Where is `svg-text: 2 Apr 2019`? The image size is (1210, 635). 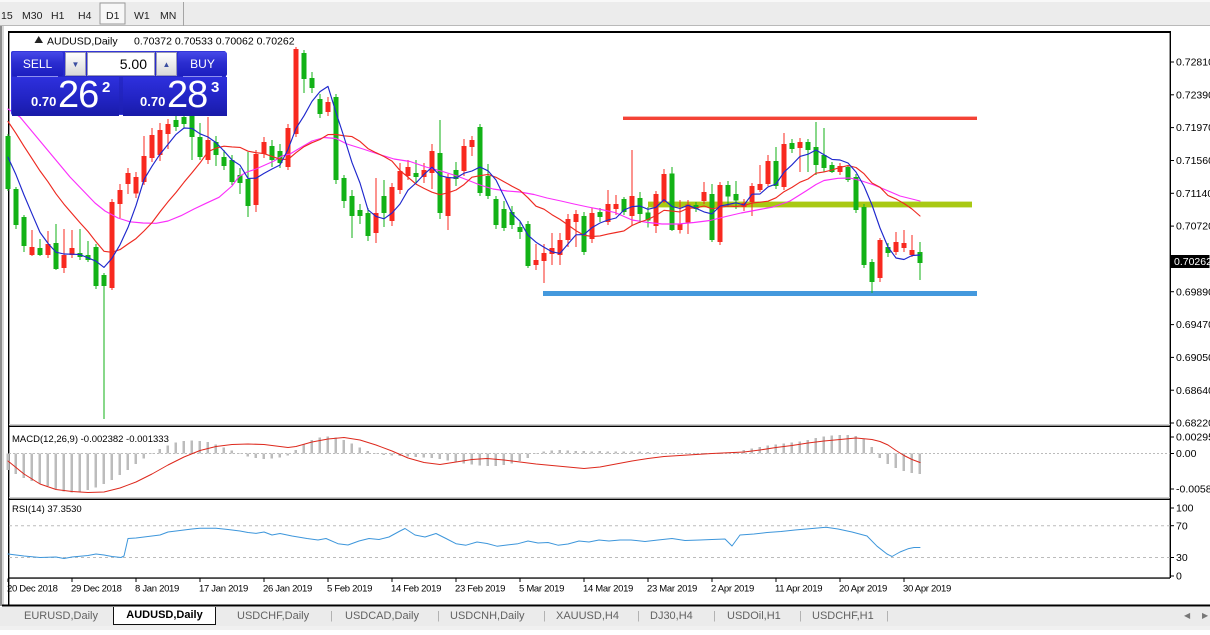
svg-text: 2 Apr 2019 is located at coordinates (732, 589).